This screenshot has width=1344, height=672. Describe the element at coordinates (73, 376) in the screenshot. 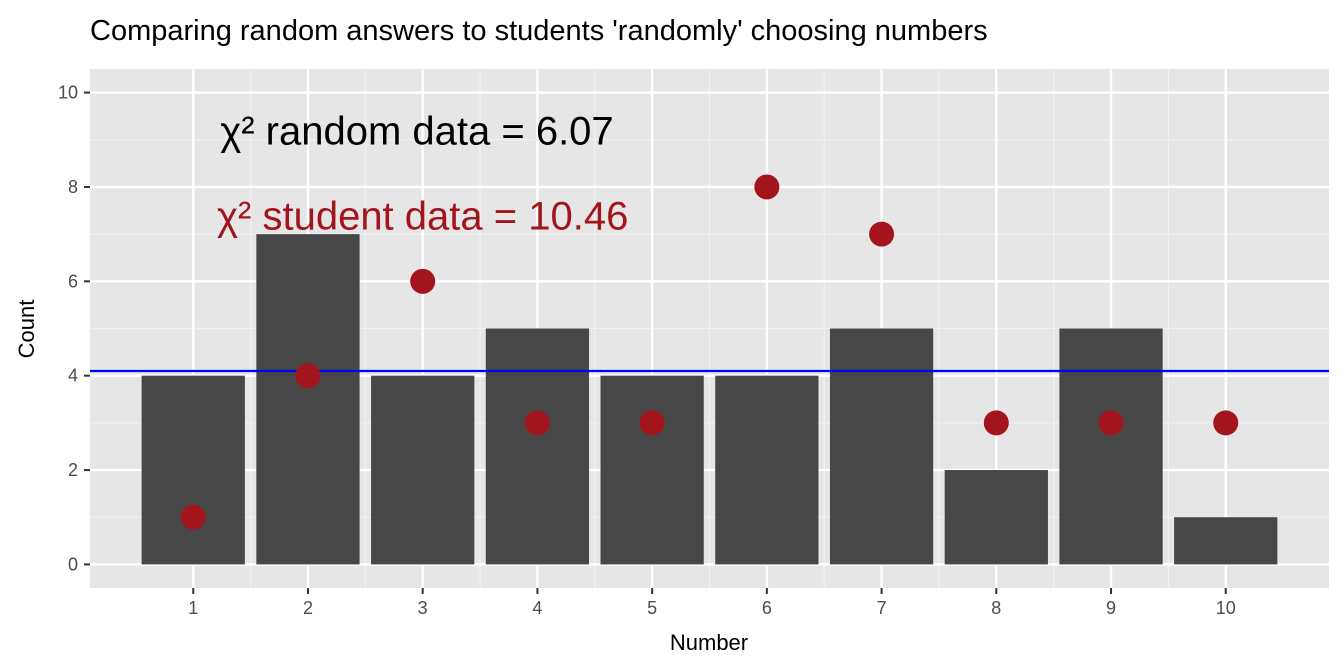

I see `y-tick-label: 4` at that location.